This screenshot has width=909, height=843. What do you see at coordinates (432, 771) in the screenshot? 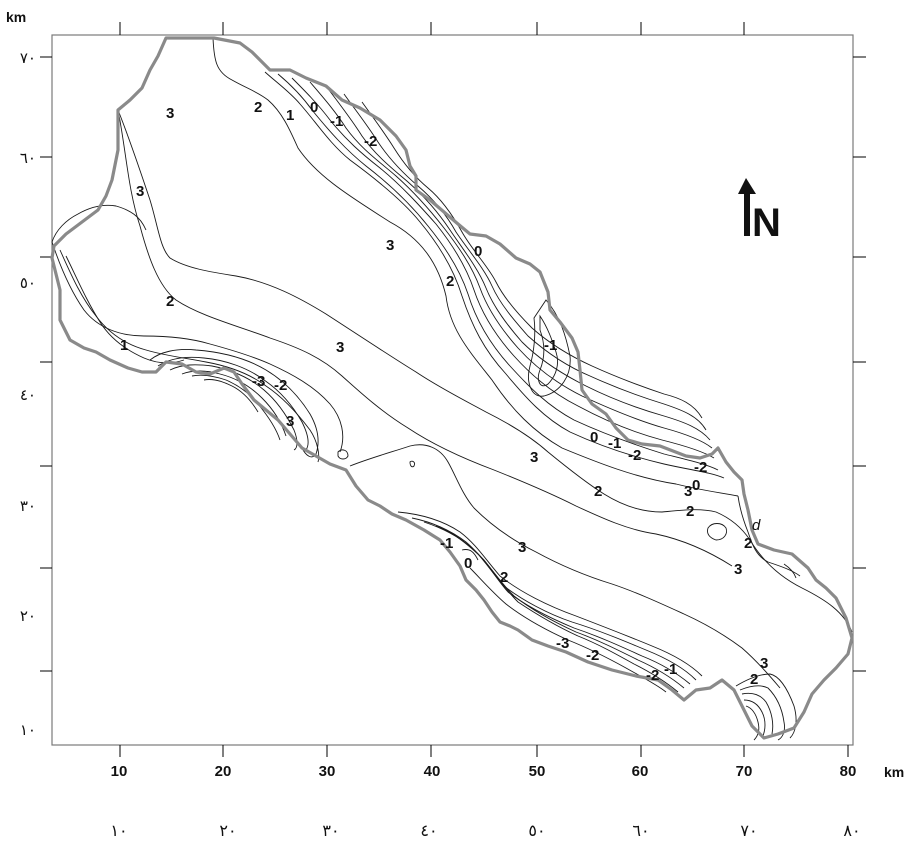
I see `x-tick-label: 40` at bounding box center [432, 771].